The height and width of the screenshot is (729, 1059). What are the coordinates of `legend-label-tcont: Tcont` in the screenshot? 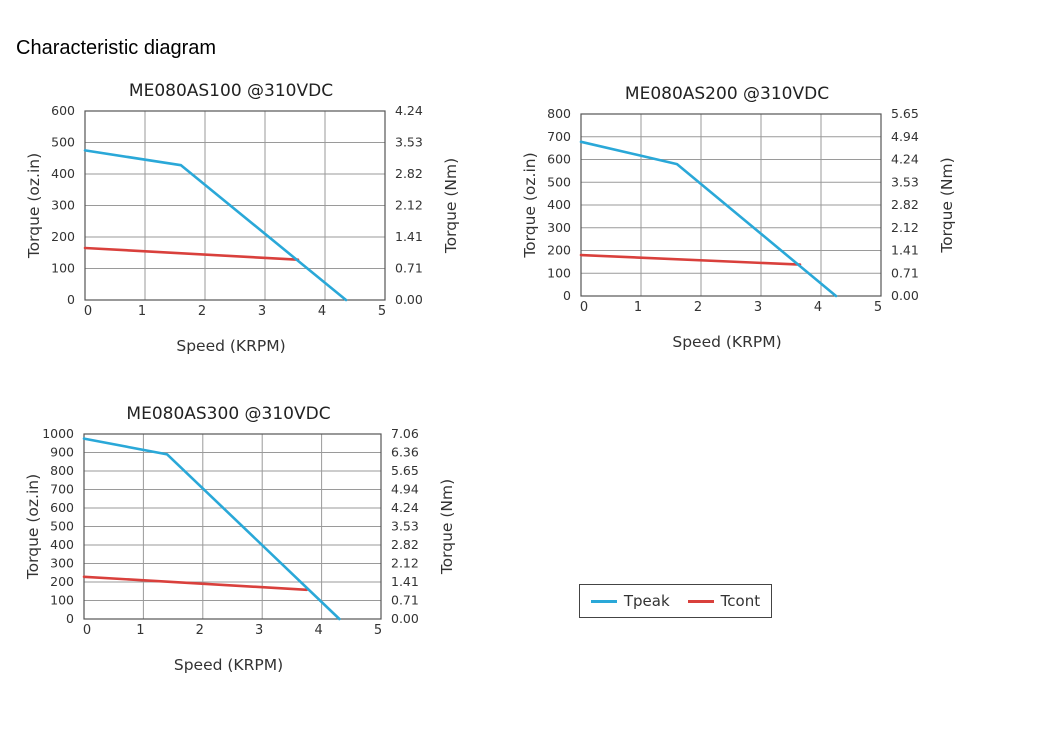 It's located at (740, 601).